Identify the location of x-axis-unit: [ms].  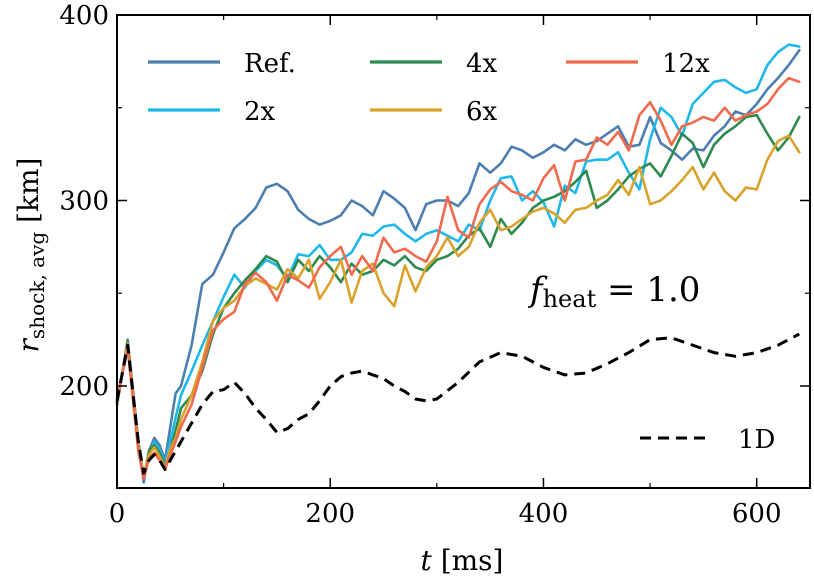
(472, 560).